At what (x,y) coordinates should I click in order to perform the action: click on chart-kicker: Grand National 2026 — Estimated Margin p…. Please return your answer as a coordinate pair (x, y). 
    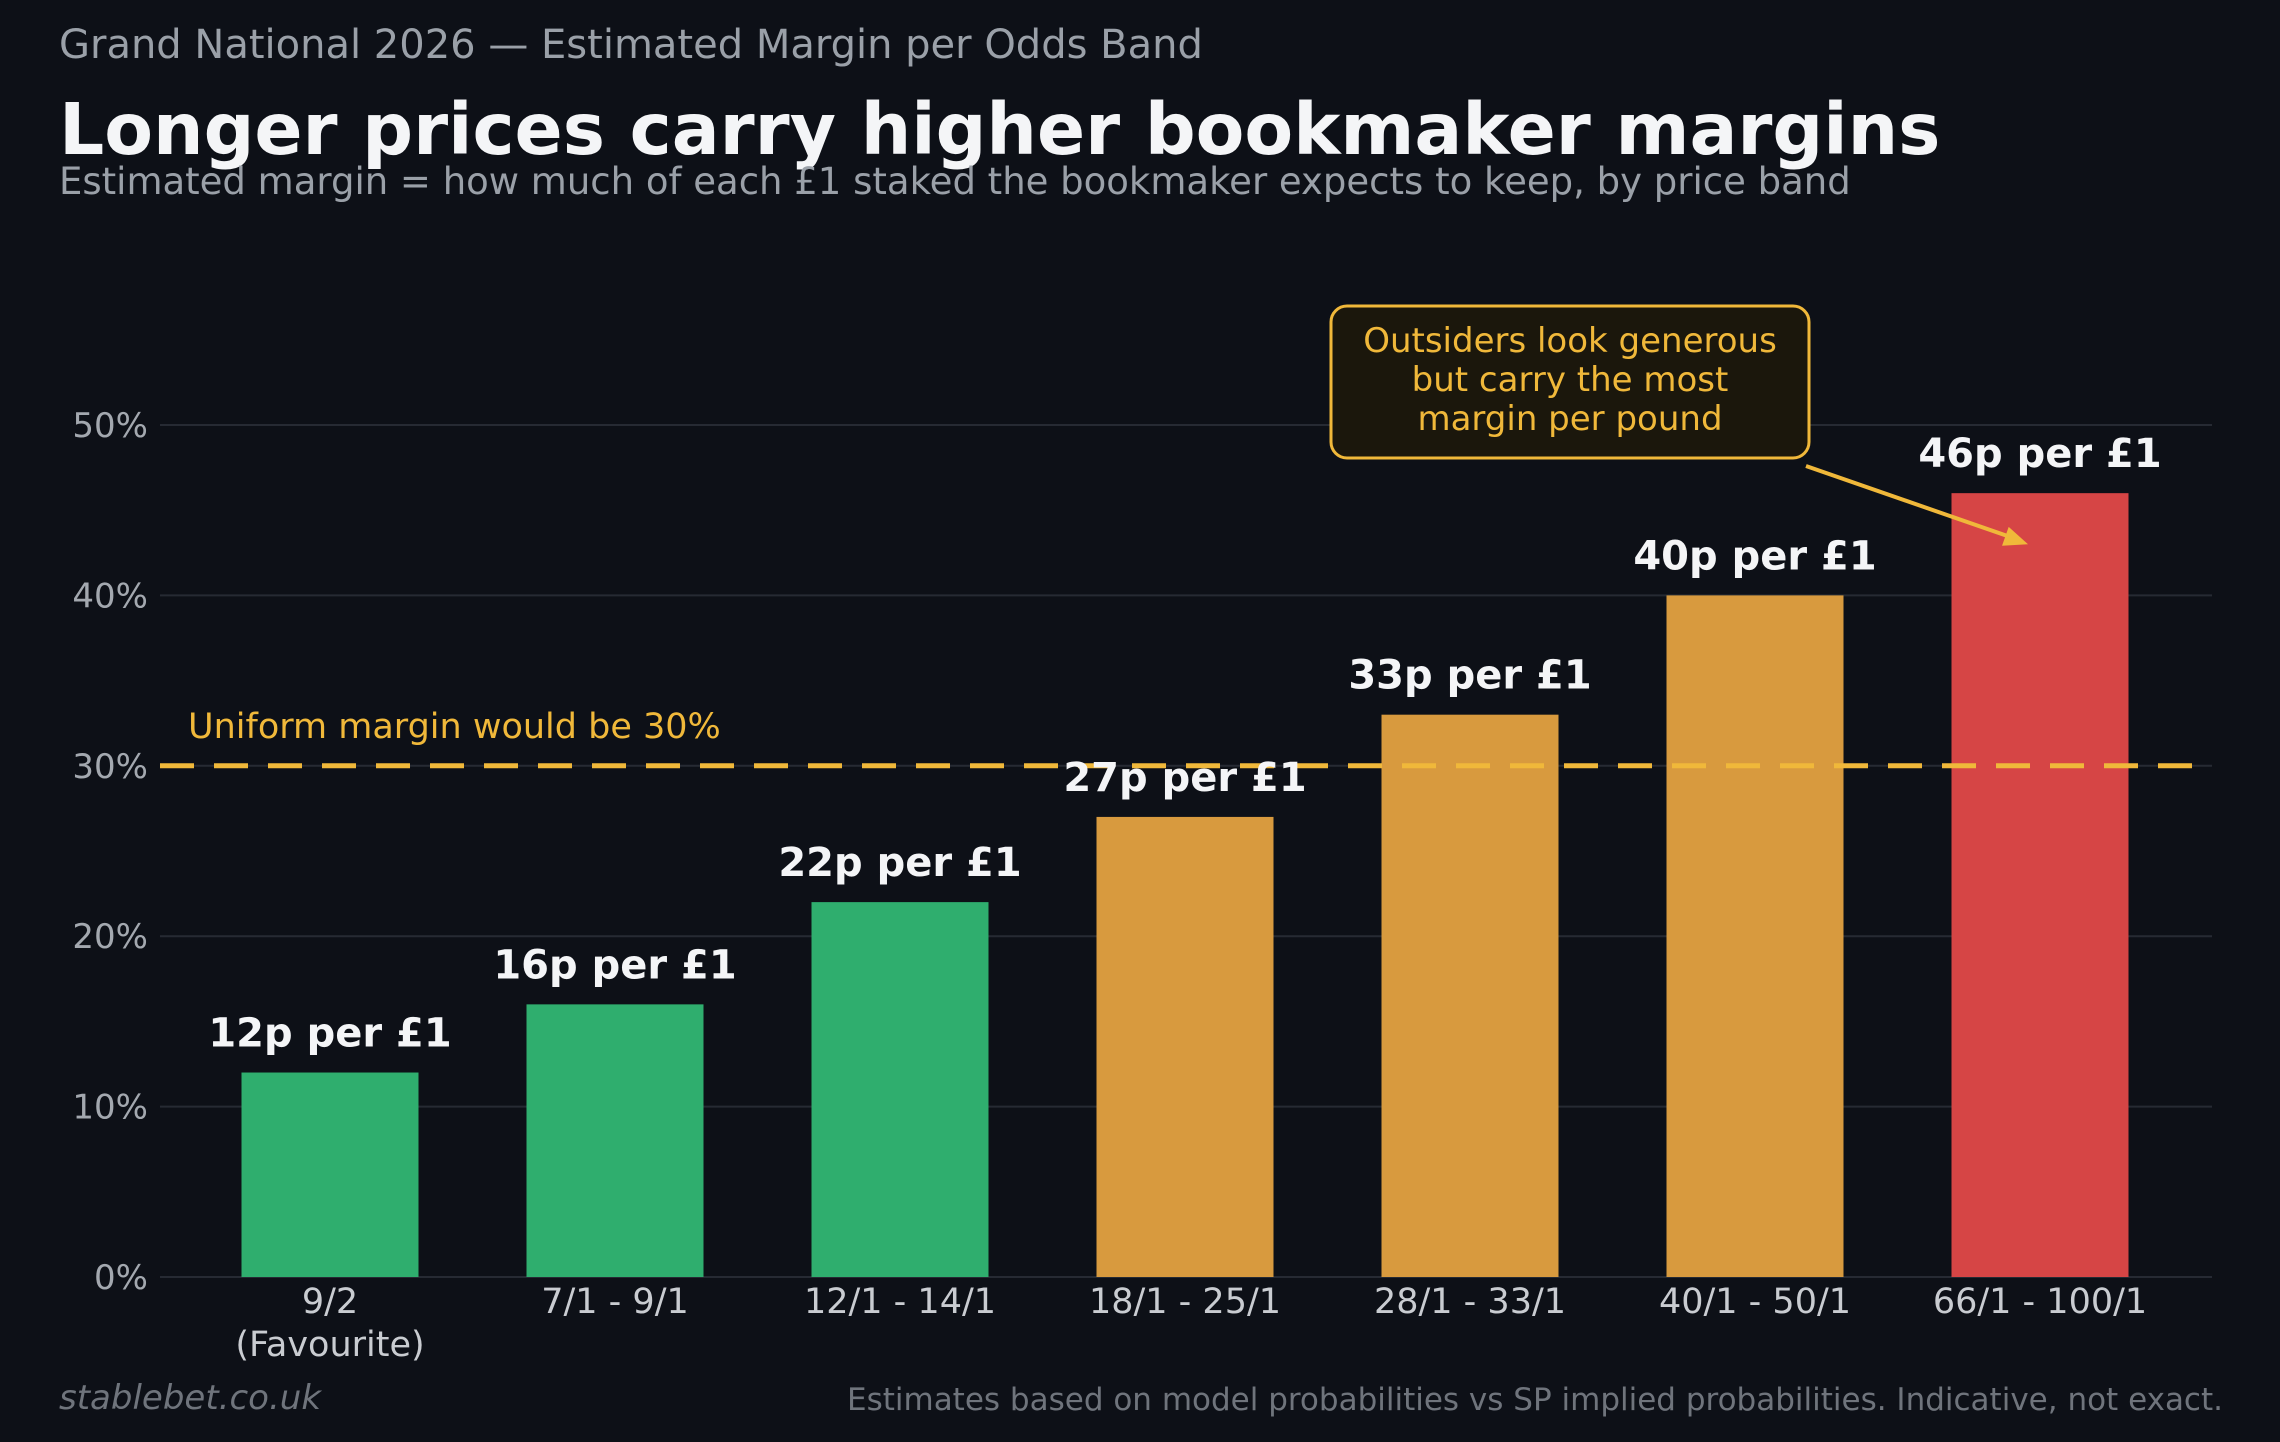
    Looking at the image, I should click on (631, 45).